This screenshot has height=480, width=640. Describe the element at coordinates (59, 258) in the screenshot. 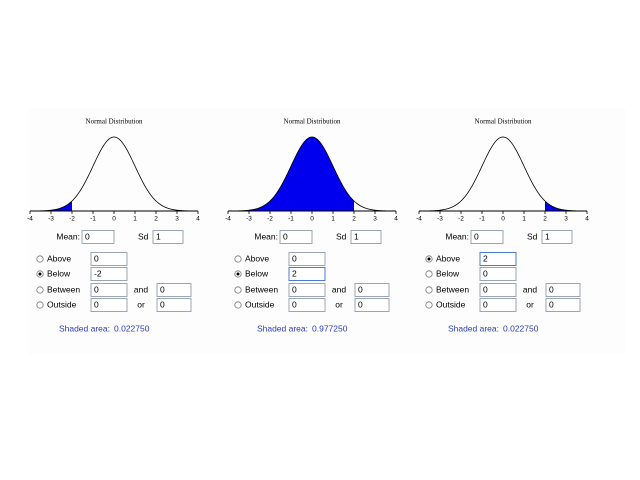

I see `option-label: Above` at that location.